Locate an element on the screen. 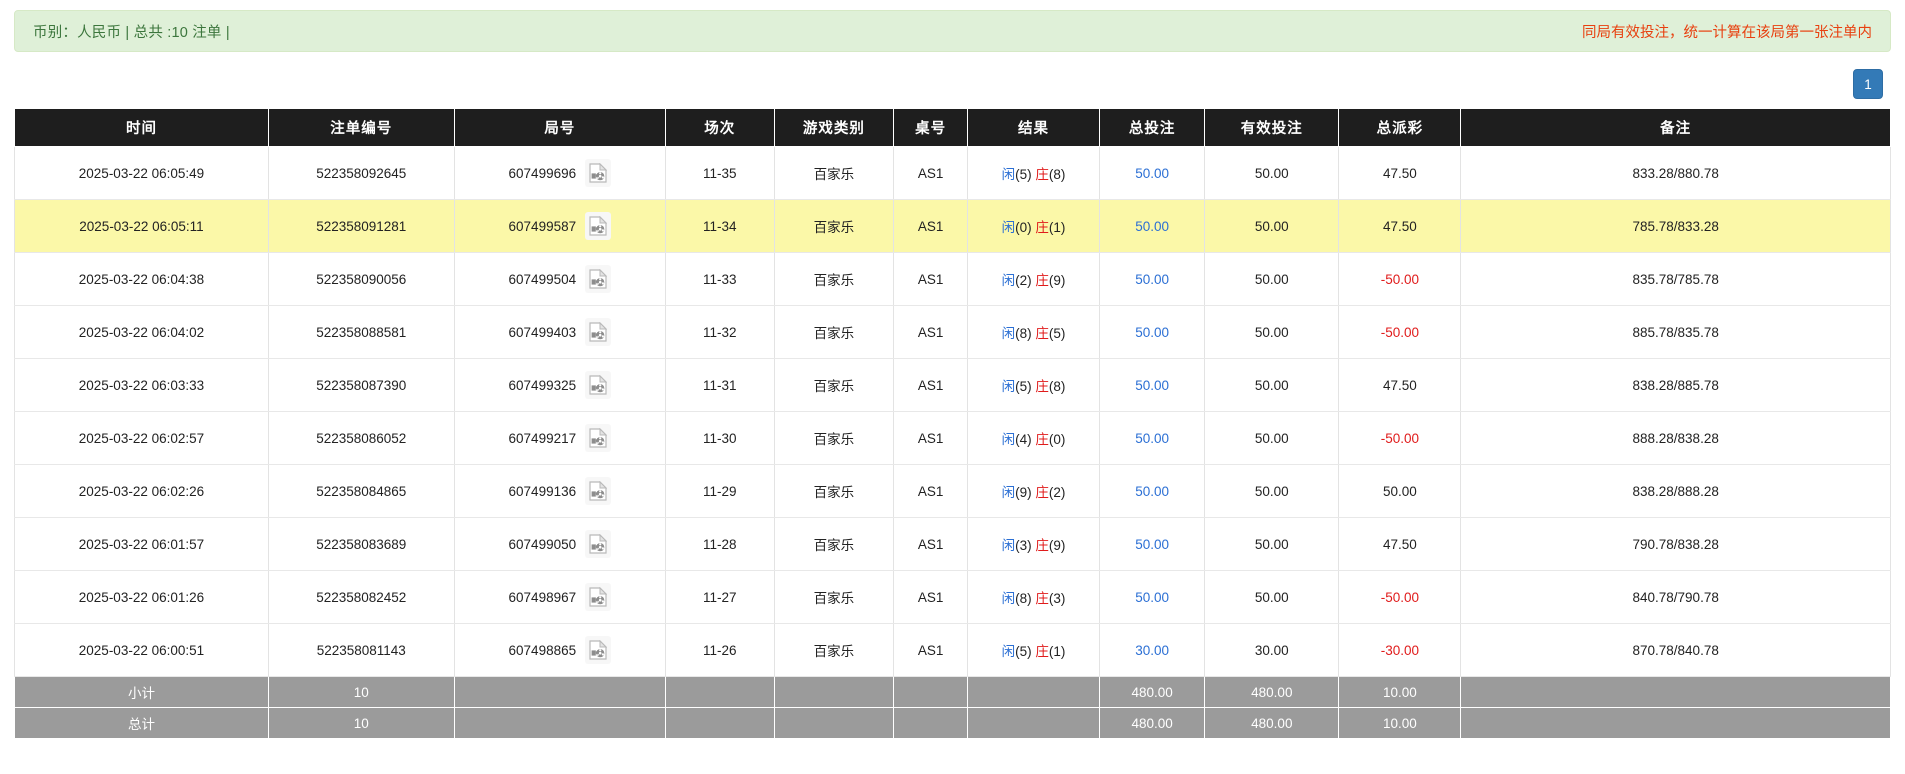 This screenshot has width=1905, height=774. cell-session: 11-26 is located at coordinates (720, 650).